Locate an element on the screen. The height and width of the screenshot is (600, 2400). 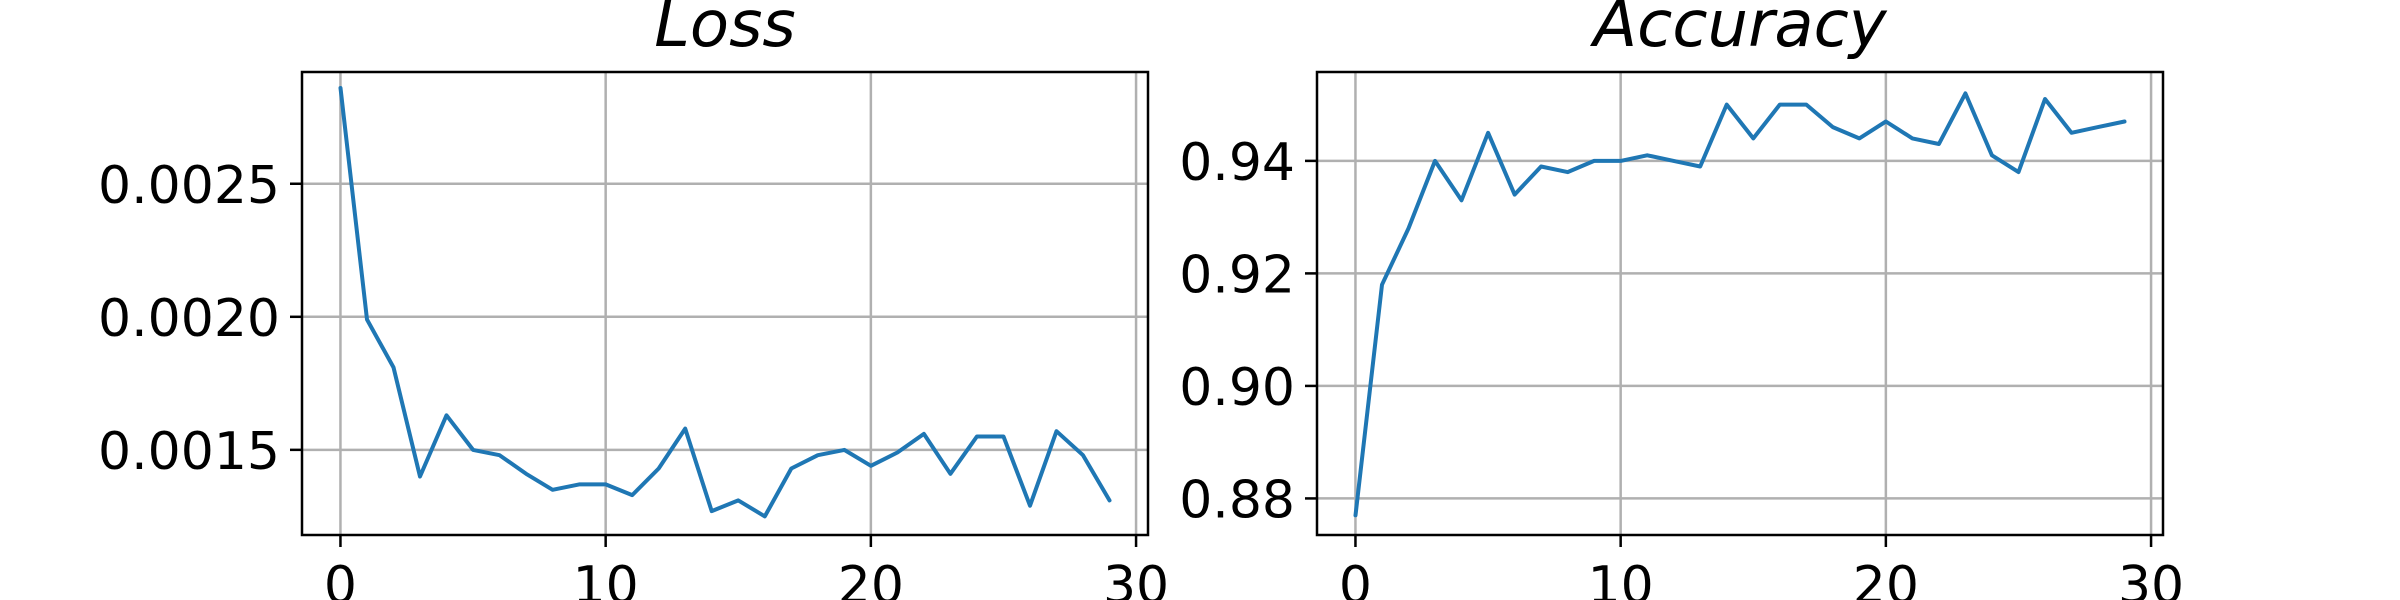
loss-y-tick-label: 0.0015 is located at coordinates (189, 452).